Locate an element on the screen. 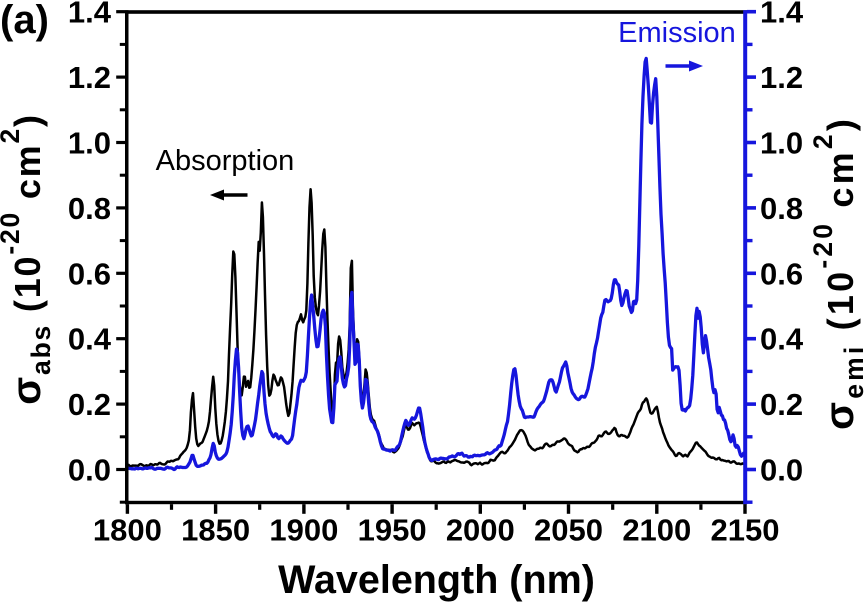 The width and height of the screenshot is (866, 611). svg-text: σabs (10-20 cm2) is located at coordinates (28, 259).